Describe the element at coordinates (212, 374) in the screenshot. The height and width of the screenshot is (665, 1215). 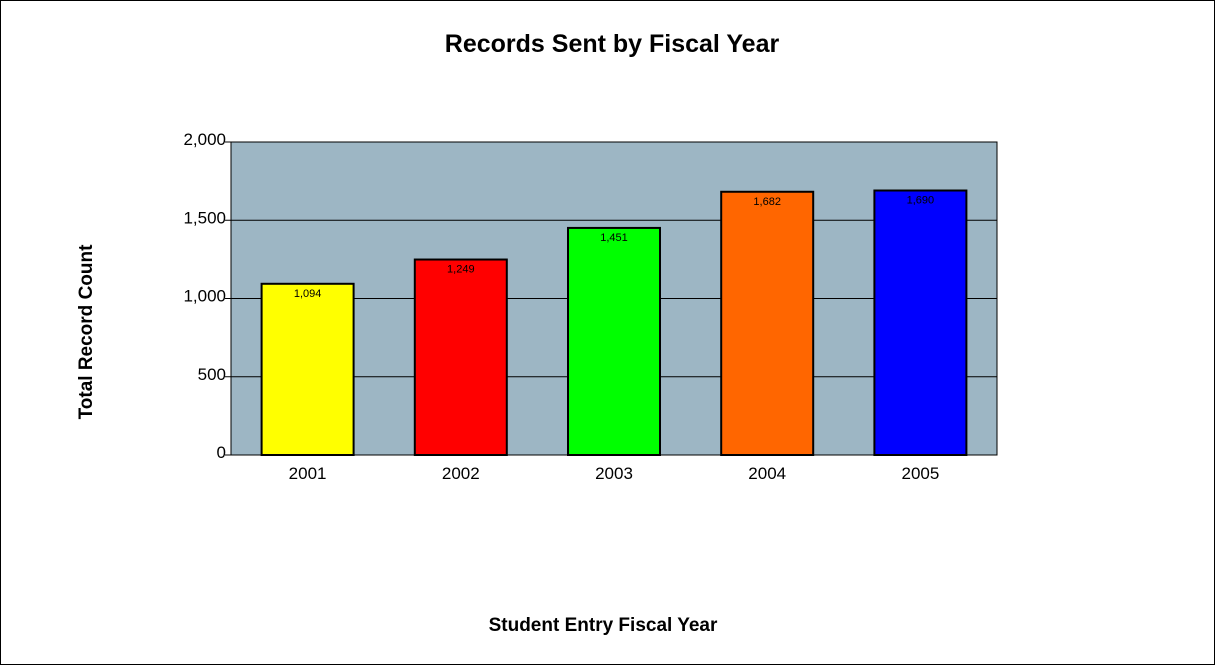
I see `y-tick-label: 500` at that location.